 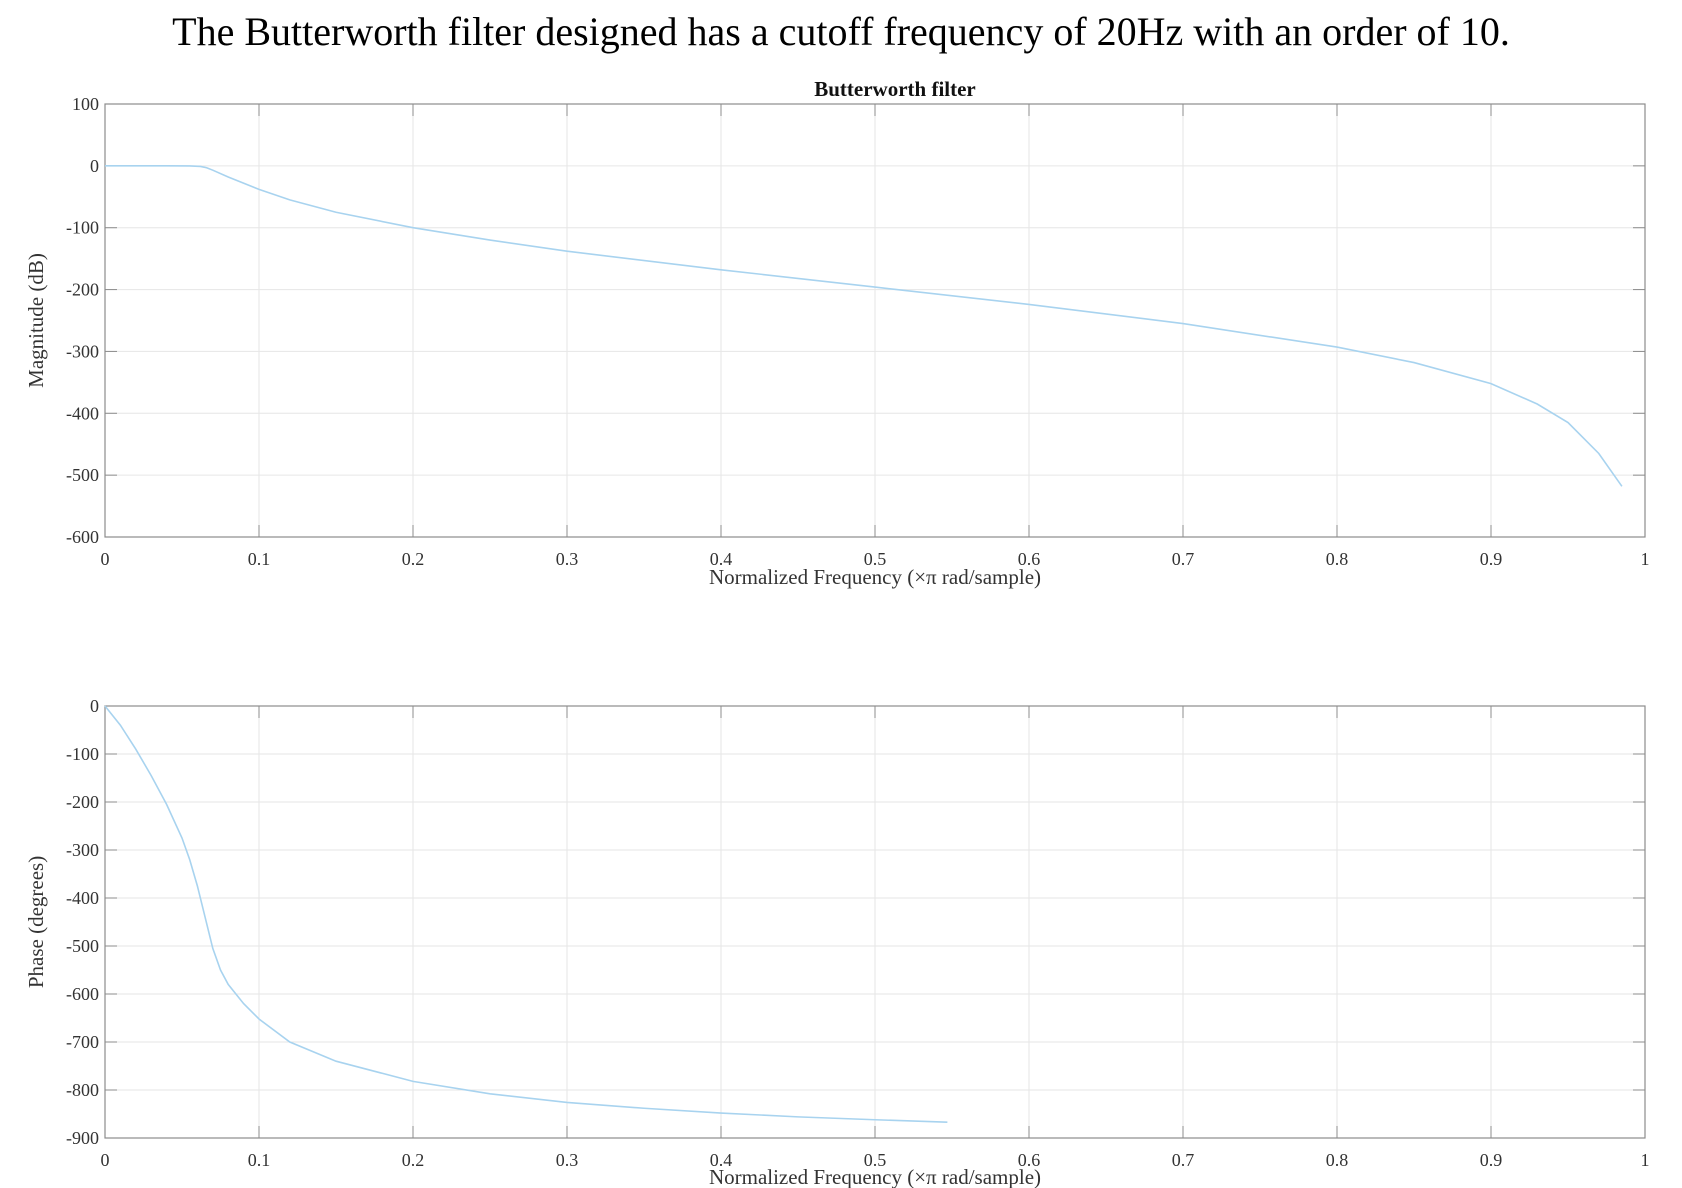 What do you see at coordinates (82, 1090) in the screenshot?
I see `y-tick-label: -800` at bounding box center [82, 1090].